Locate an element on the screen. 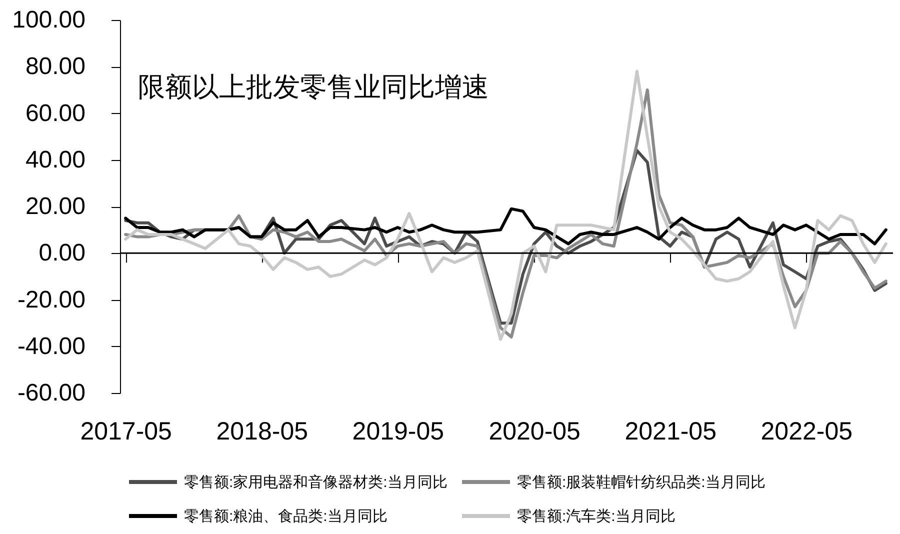 This screenshot has height=534, width=900. text: 限额以上批发零售业同比增速 is located at coordinates (313, 87).